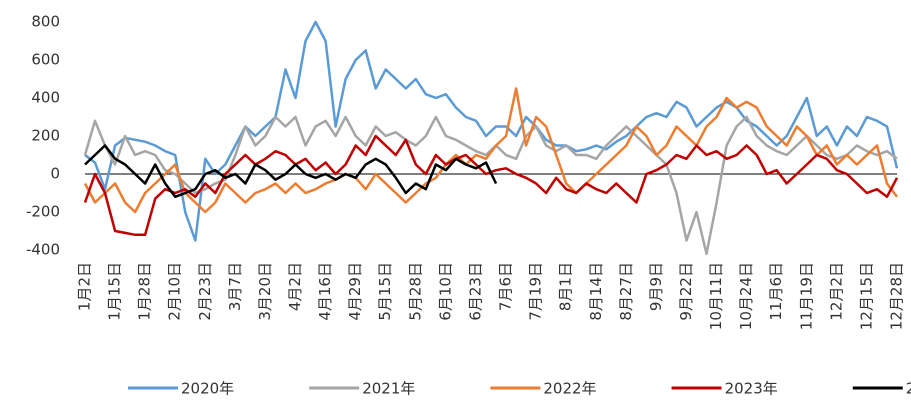 This screenshot has width=911, height=404. What do you see at coordinates (45, 22) in the screenshot?
I see `y-tick-label: 800` at bounding box center [45, 22].